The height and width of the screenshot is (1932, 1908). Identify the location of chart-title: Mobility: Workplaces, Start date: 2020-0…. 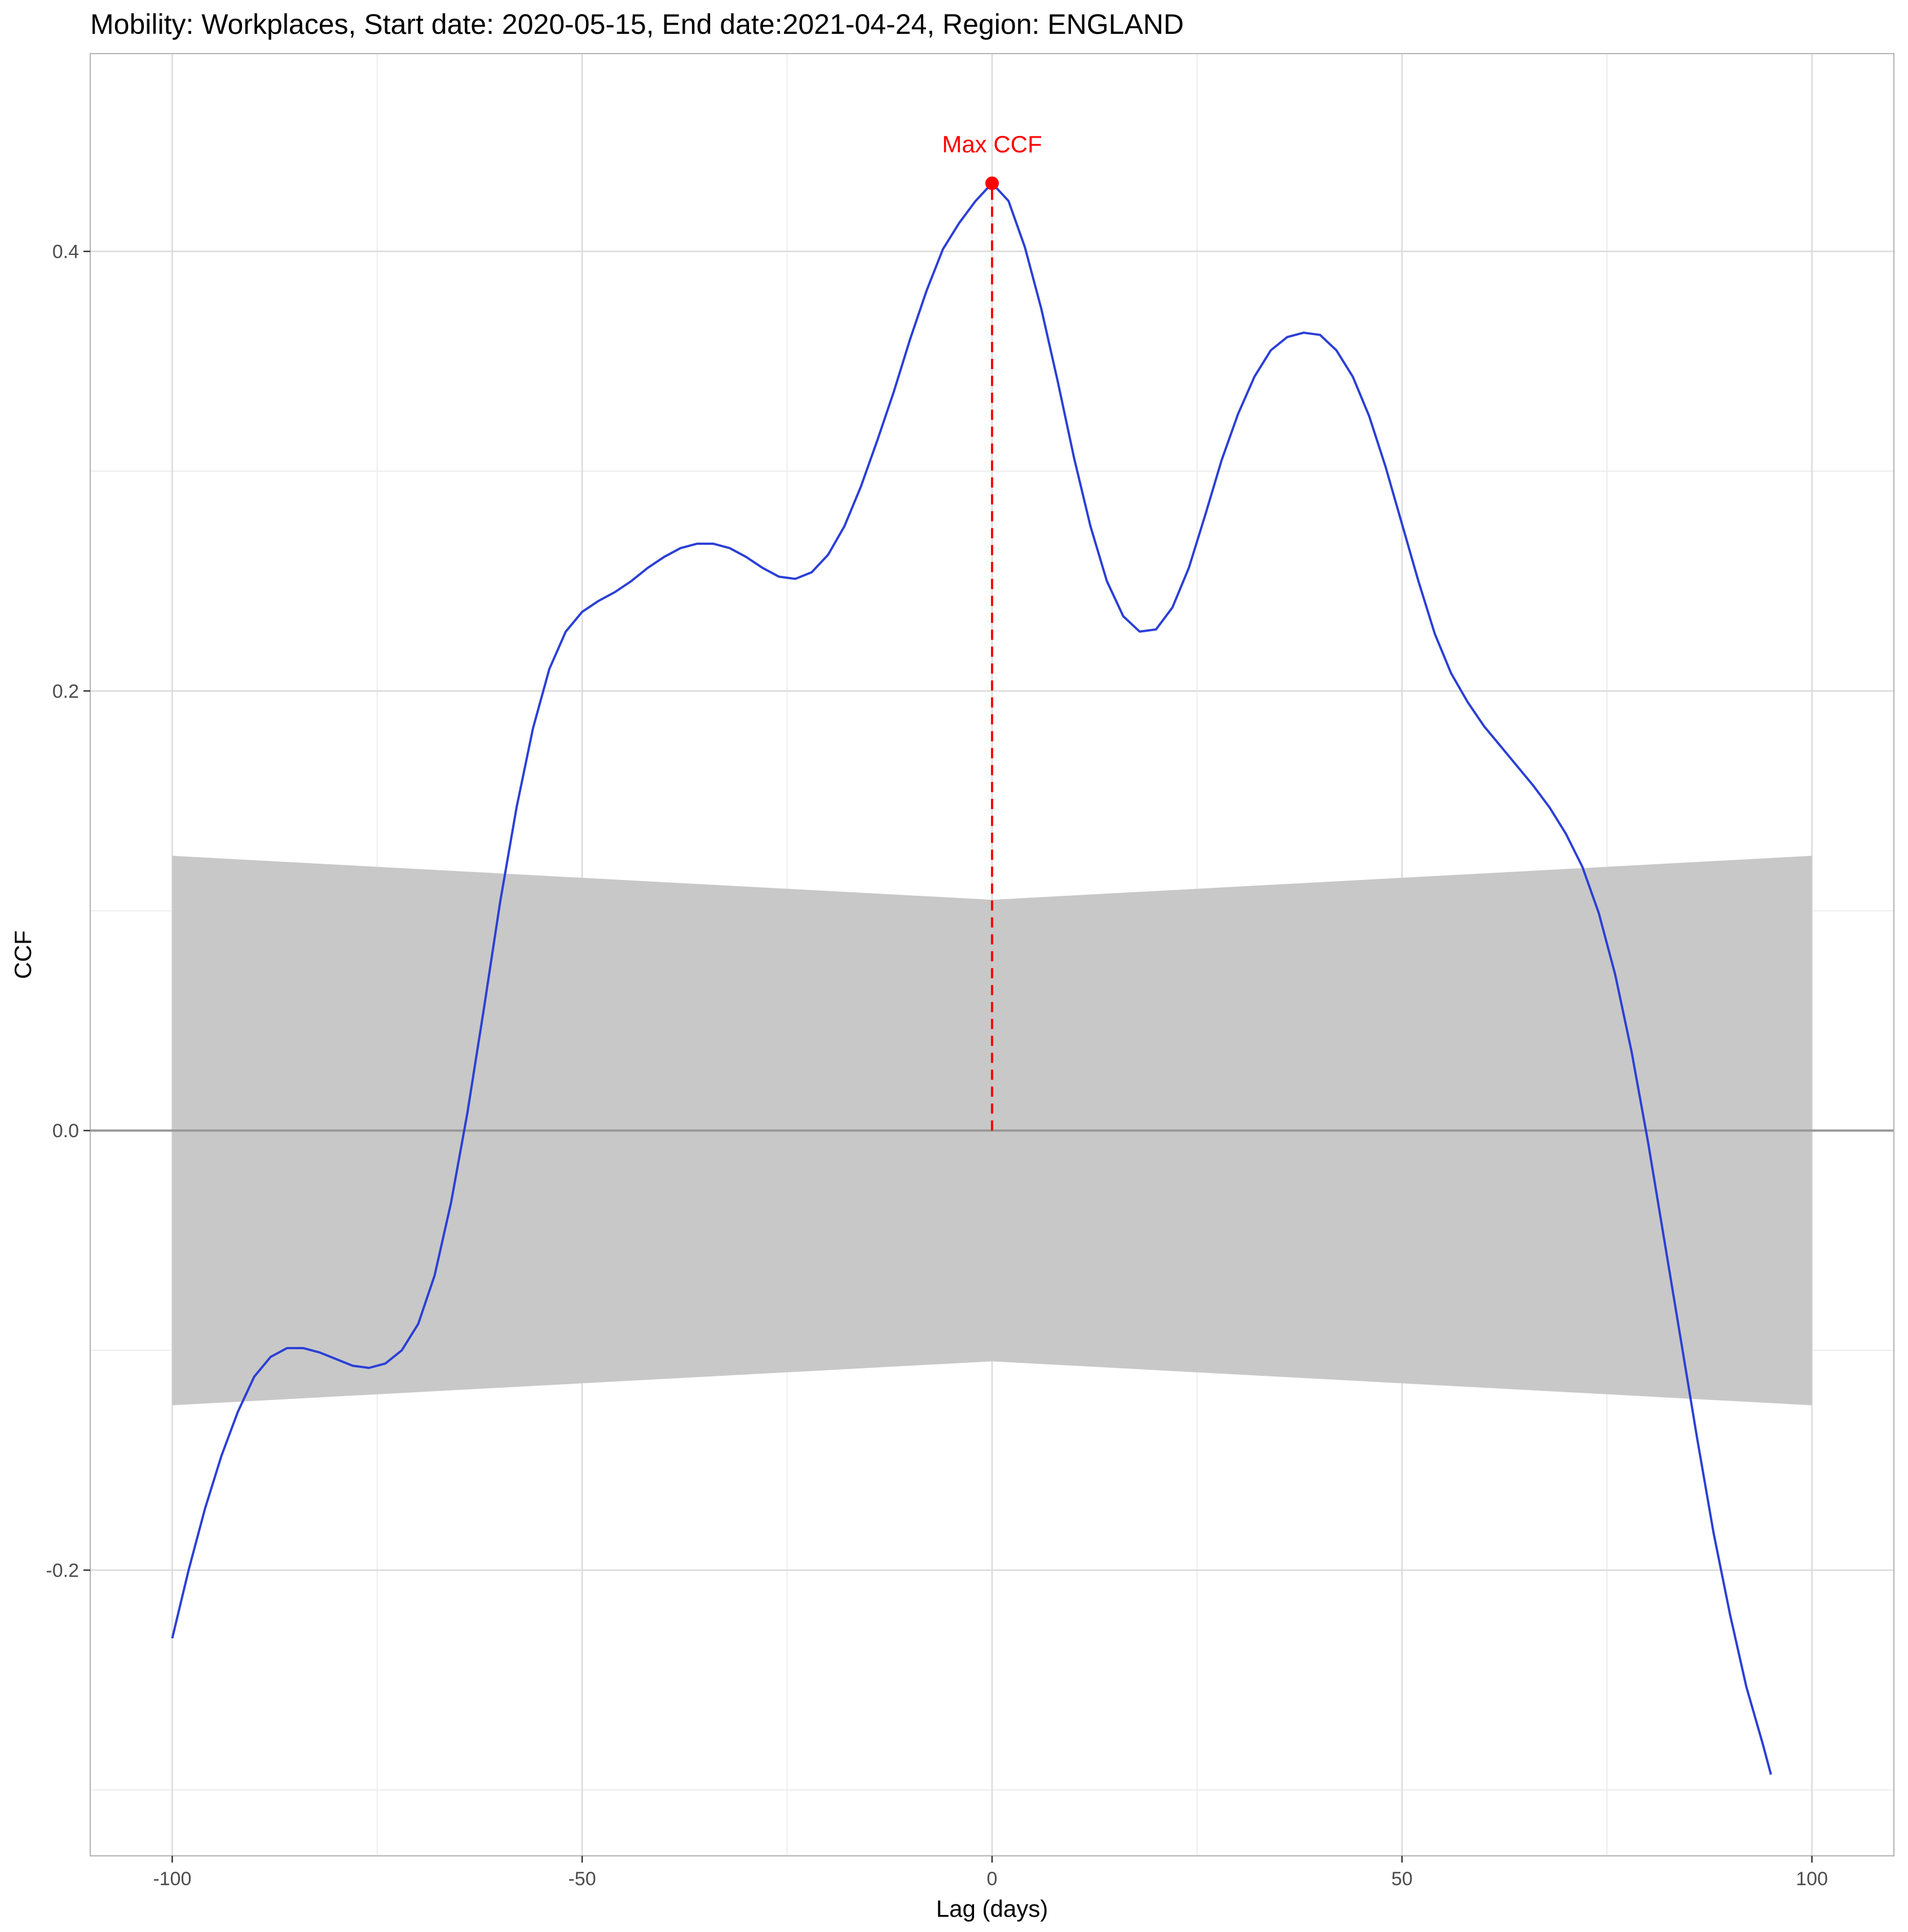
(637, 24).